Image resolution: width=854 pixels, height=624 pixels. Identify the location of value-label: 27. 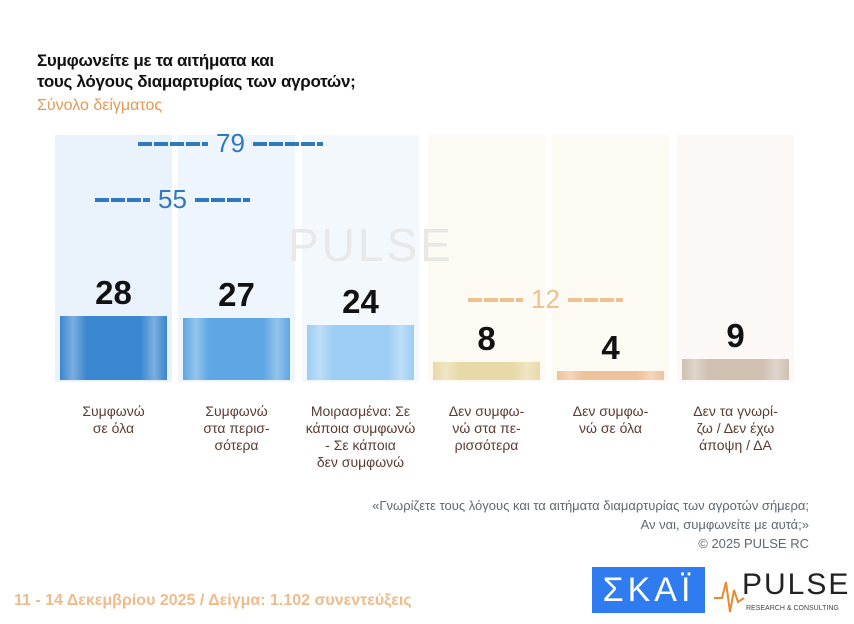
(236, 294).